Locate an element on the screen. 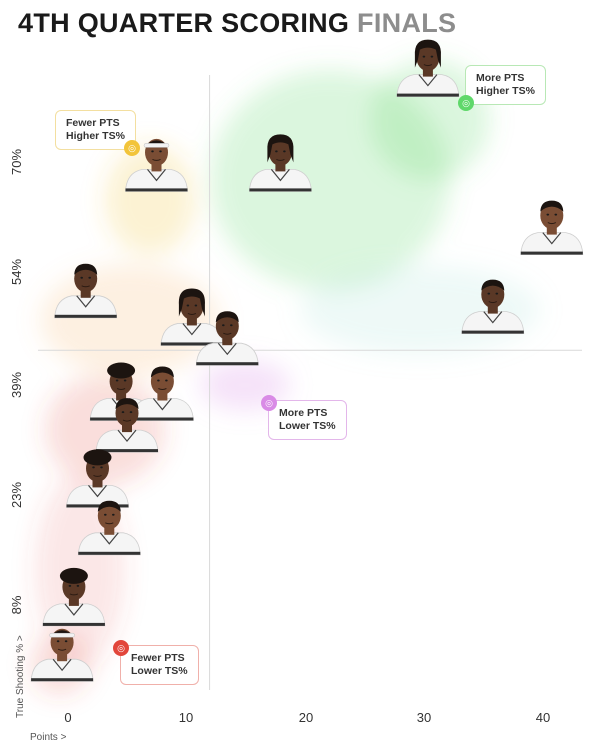 The image size is (602, 750). x-axis-ticks: 0 10 20 30 40 is located at coordinates (307, 717).